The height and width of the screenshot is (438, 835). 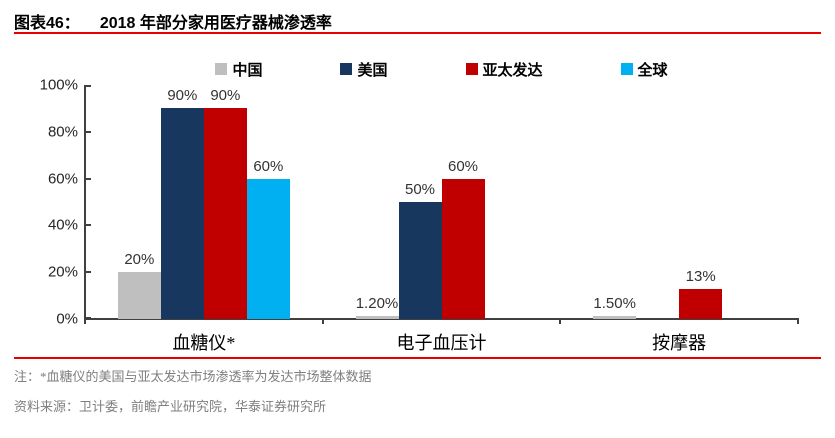 I want to click on top-accent-rule, so click(x=417, y=33).